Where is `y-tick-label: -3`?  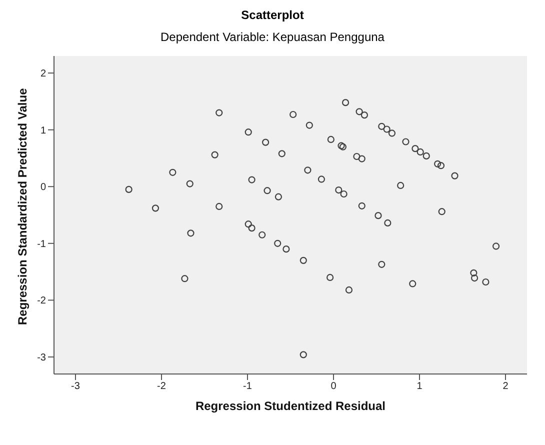 y-tick-label: -3 is located at coordinates (41, 358).